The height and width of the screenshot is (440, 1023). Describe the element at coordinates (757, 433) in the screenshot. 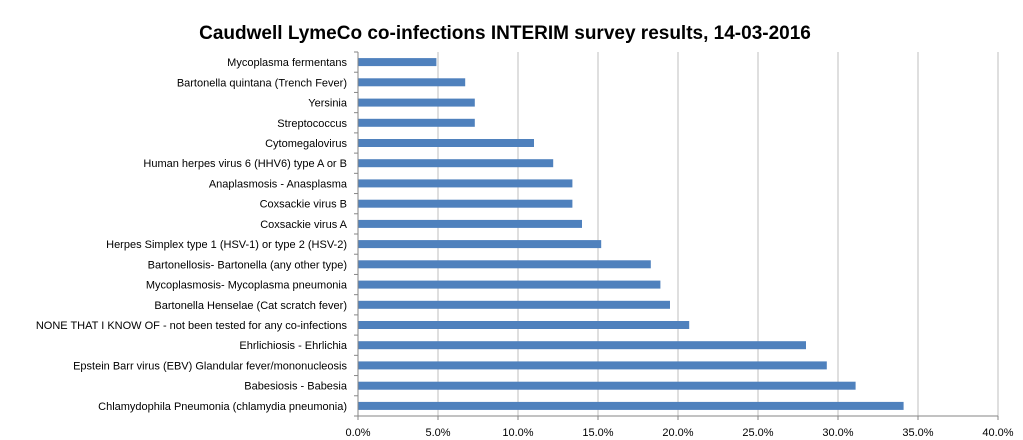

I see `x-tick-label: 25.0%` at that location.